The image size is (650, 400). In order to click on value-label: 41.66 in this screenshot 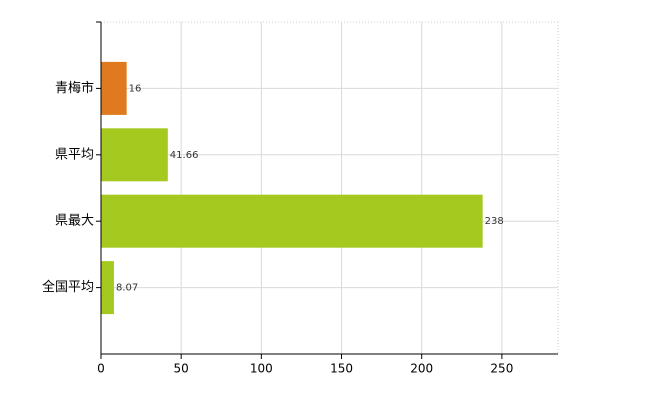, I will do `click(184, 155)`.